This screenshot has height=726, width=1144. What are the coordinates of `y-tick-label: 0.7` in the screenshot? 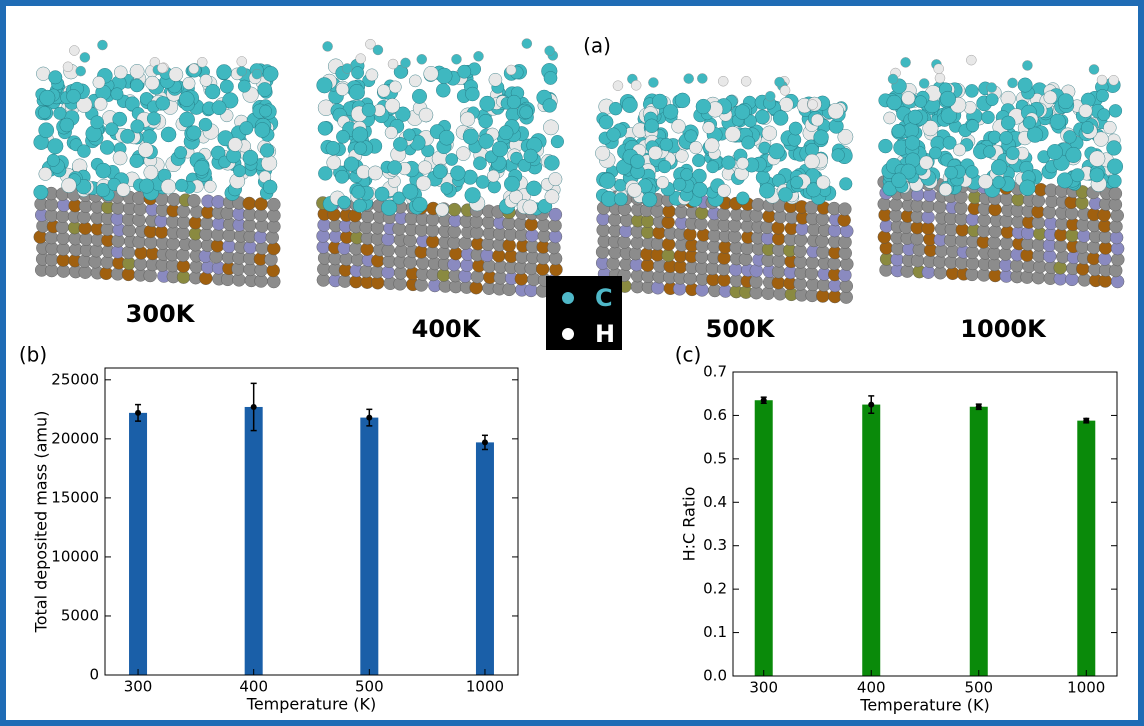 It's located at (715, 372).